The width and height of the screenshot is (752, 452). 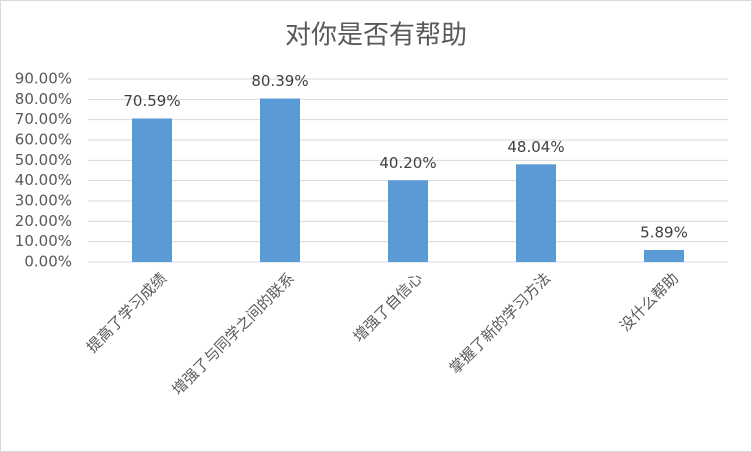 What do you see at coordinates (48, 262) in the screenshot?
I see `y-tick-label: 0.00%` at bounding box center [48, 262].